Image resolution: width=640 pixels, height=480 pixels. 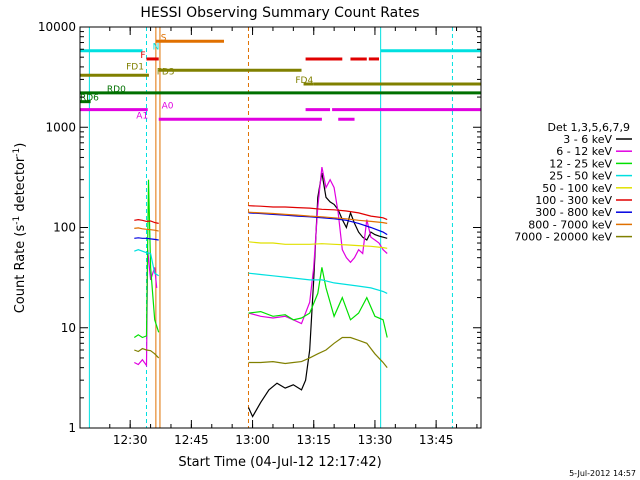 I want to click on x-tick-label-5: 13:45, so click(x=436, y=440).